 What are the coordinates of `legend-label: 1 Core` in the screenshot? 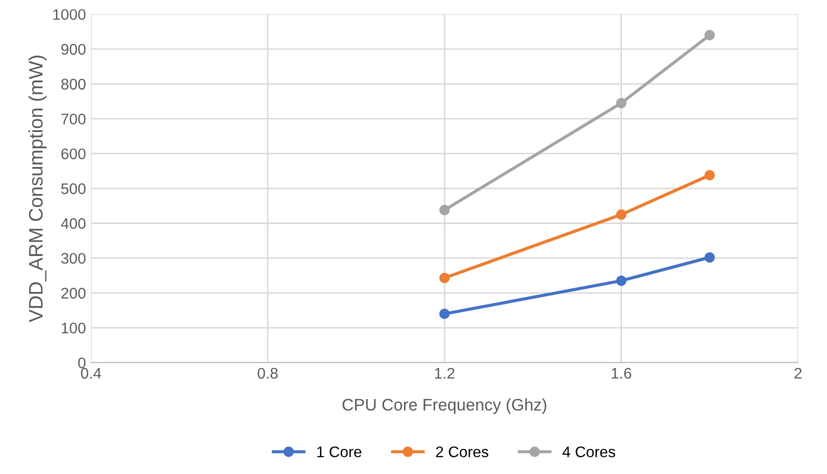 It's located at (339, 452).